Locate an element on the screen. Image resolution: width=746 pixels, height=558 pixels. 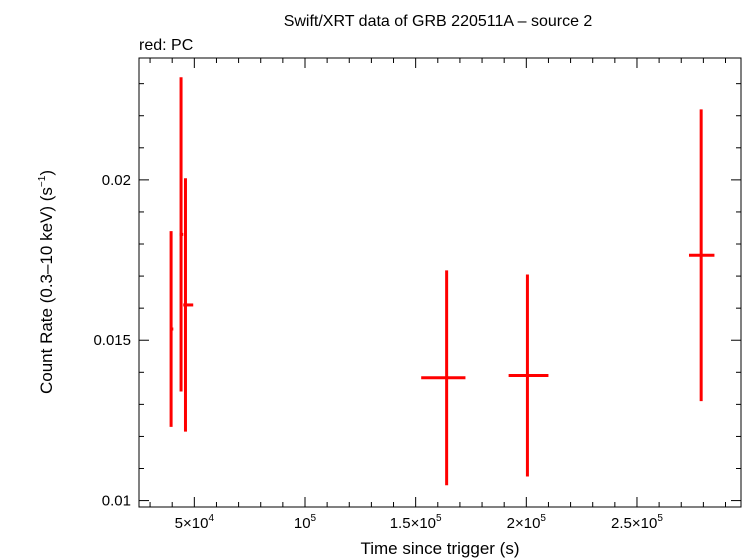
y-tick-label: 0.02 is located at coordinates (116, 180).